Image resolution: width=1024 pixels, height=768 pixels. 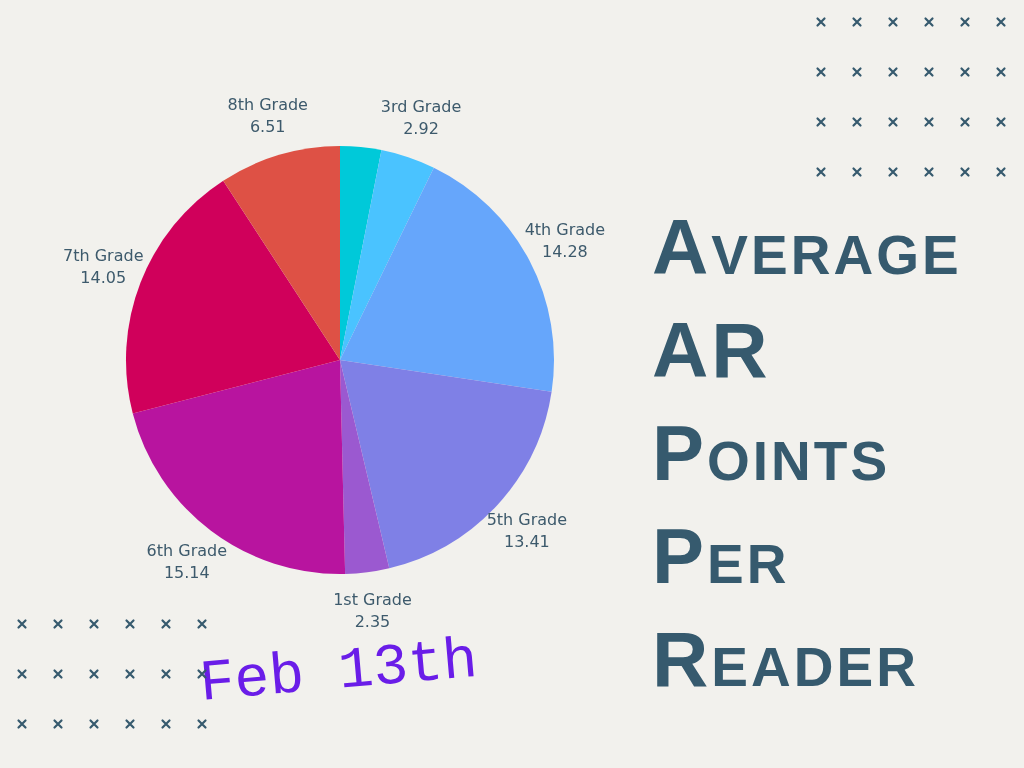 What do you see at coordinates (564, 252) in the screenshot?
I see `data-label: 14.28` at bounding box center [564, 252].